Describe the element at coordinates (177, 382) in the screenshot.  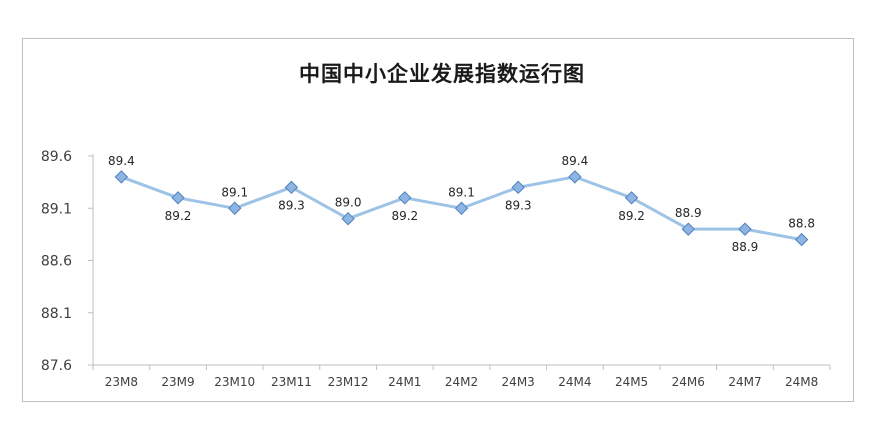
I see `x-tick-label: 23M9` at that location.